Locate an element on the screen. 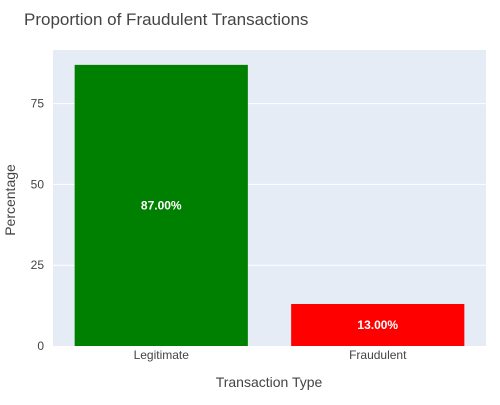  bar-fraudulent is located at coordinates (378, 324).